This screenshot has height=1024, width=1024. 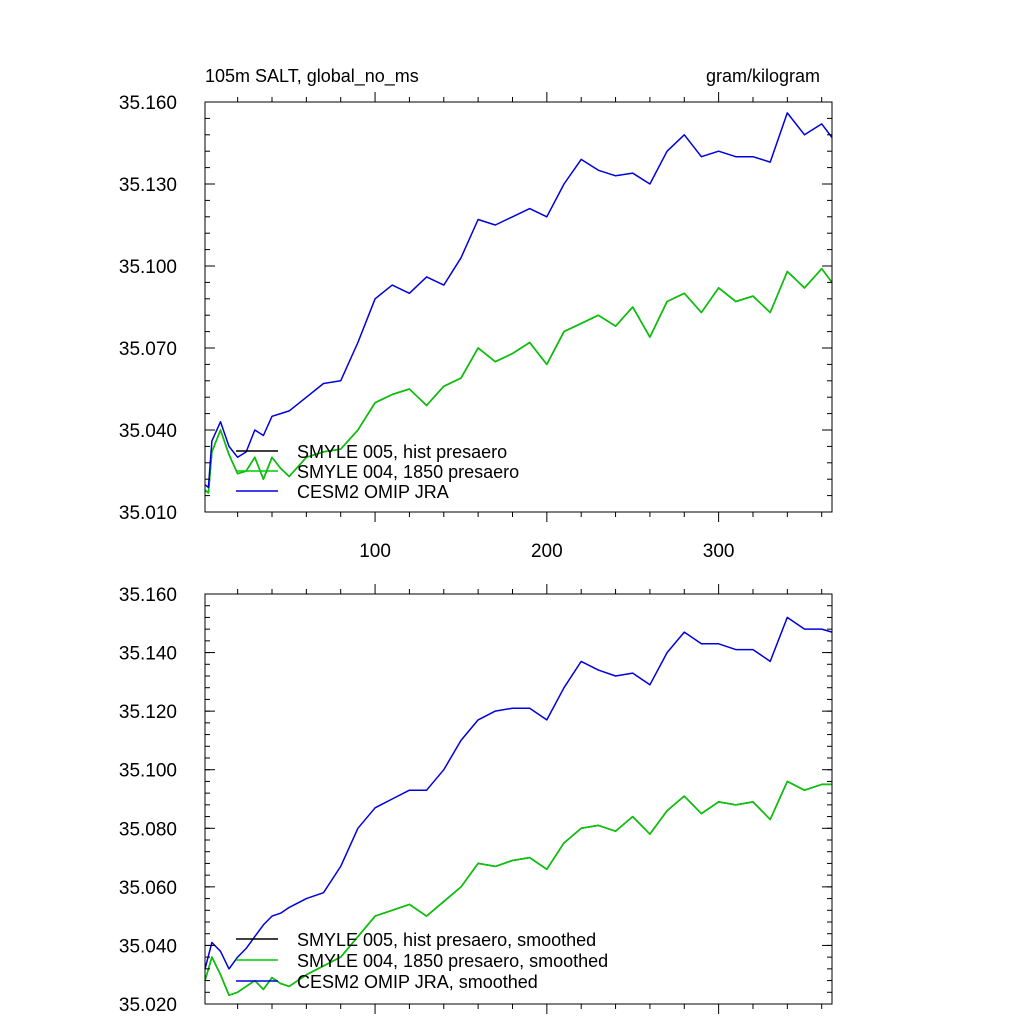 I want to click on y-tick-label: 35.070, so click(x=148, y=349).